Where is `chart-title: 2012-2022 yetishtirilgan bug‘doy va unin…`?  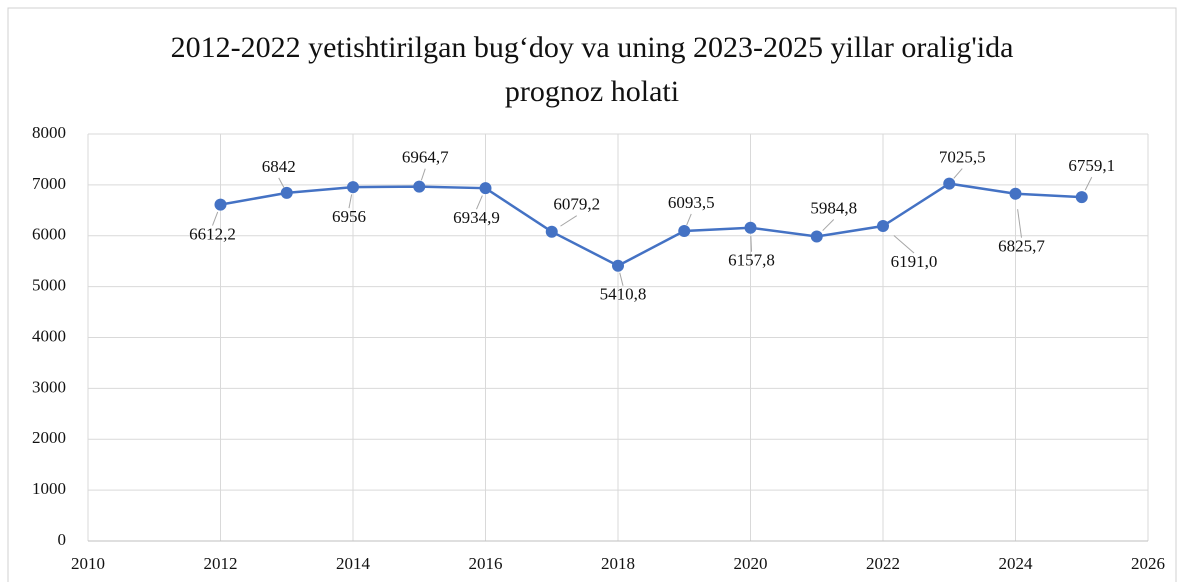
chart-title: 2012-2022 yetishtirilgan bug‘doy va unin… is located at coordinates (592, 69).